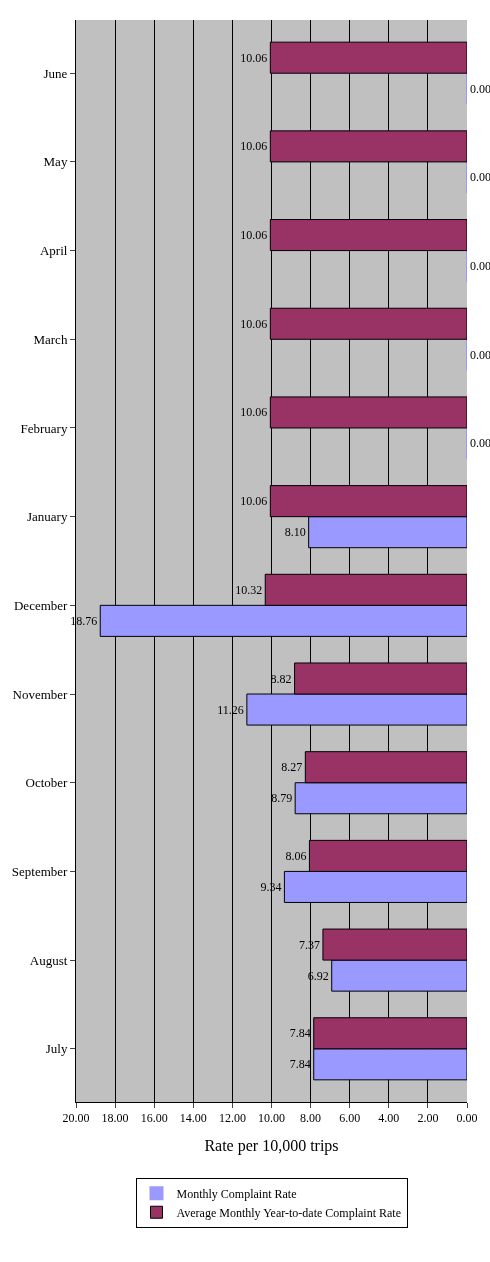 This screenshot has height=1262, width=490. What do you see at coordinates (193, 1118) in the screenshot?
I see `x-tick-label: 14.00` at bounding box center [193, 1118].